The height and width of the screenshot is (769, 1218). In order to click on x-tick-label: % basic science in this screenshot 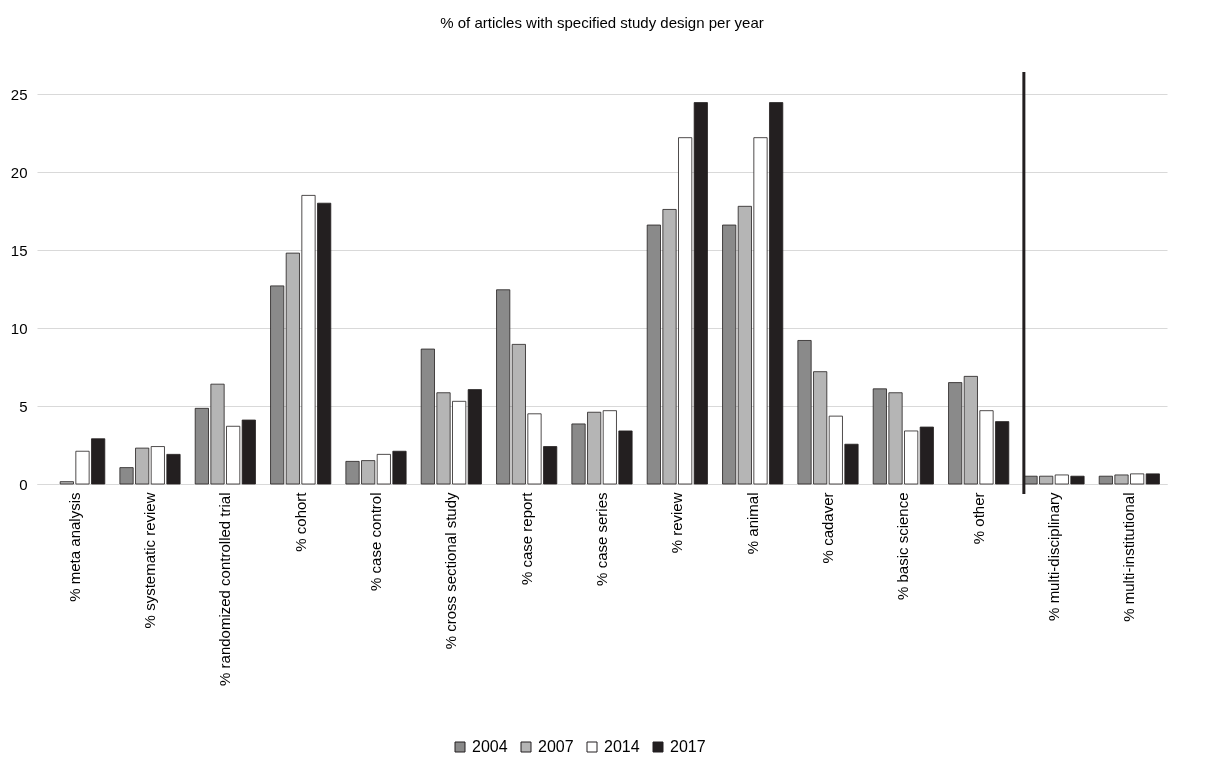, I will do `click(903, 546)`.